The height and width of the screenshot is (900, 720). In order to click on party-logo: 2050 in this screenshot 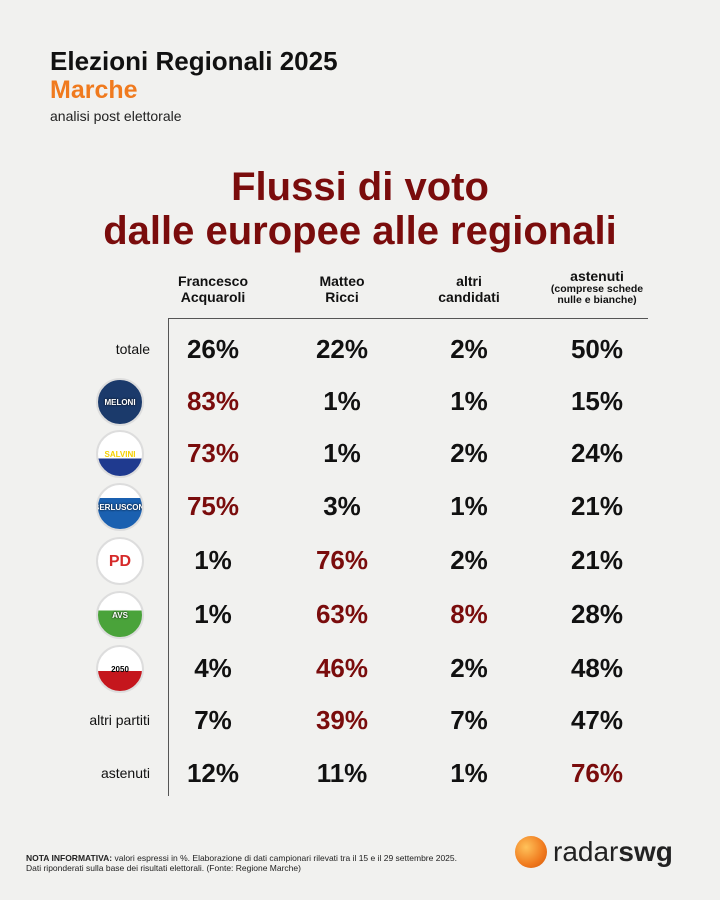, I will do `click(120, 669)`.